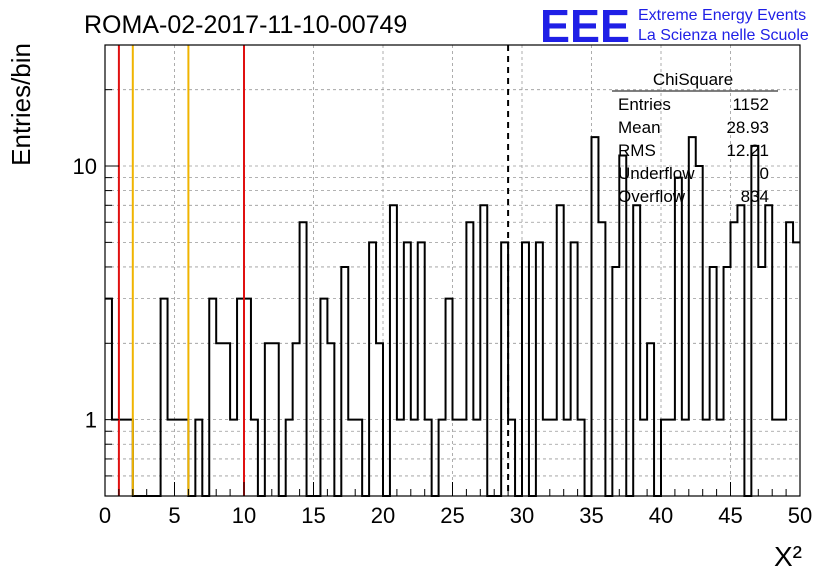 This screenshot has height=577, width=836. Describe the element at coordinates (591, 515) in the screenshot. I see `x-tick-label: 35` at that location.